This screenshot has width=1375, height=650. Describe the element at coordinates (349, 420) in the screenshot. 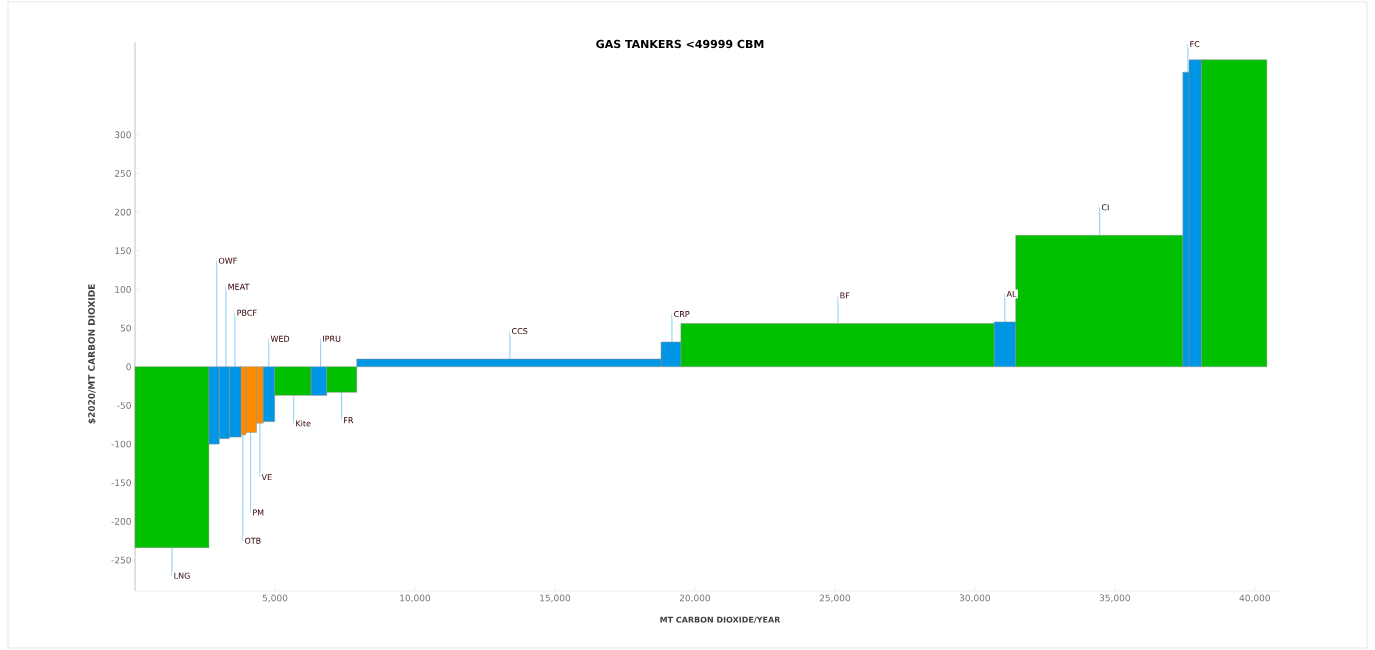

I see `annotation: FR` at that location.